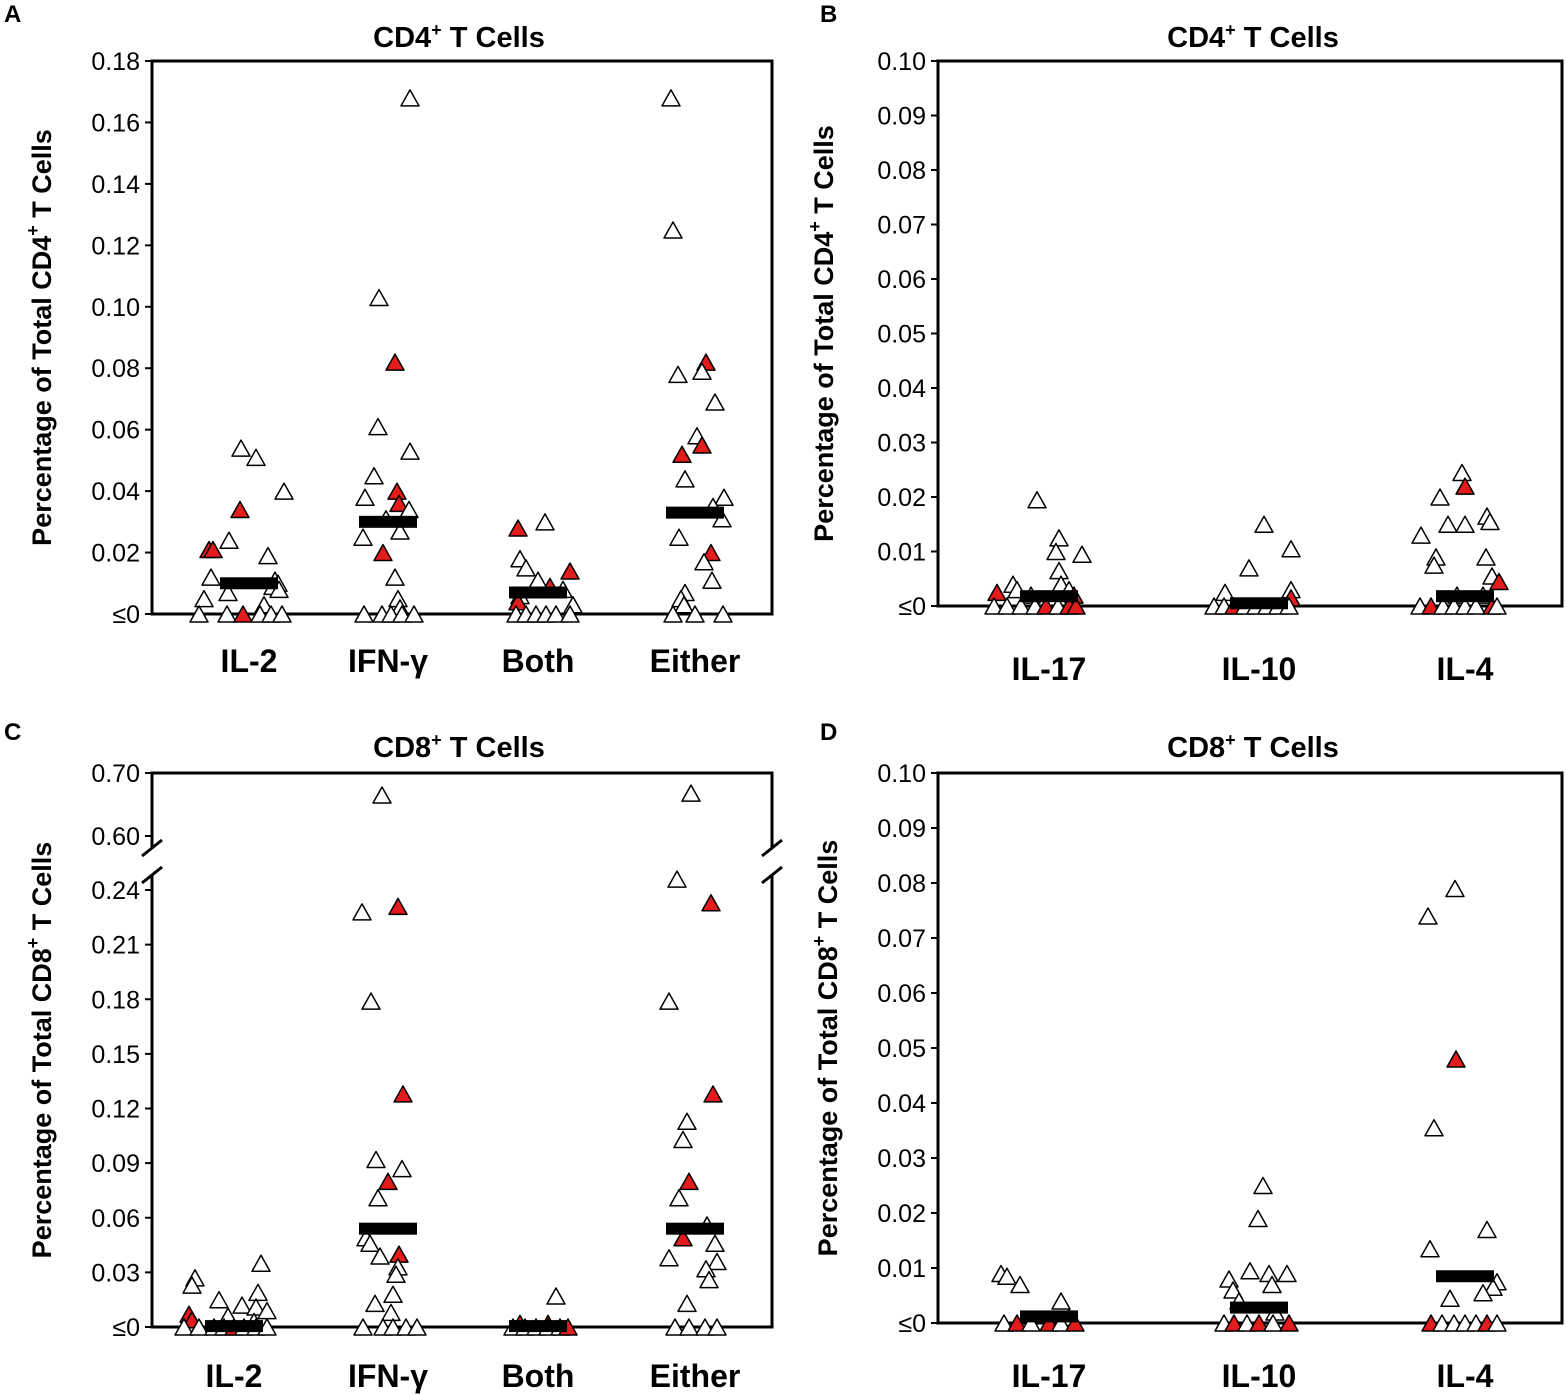  What do you see at coordinates (115, 308) in the screenshot?
I see `y-tick-label: 0.10` at bounding box center [115, 308].